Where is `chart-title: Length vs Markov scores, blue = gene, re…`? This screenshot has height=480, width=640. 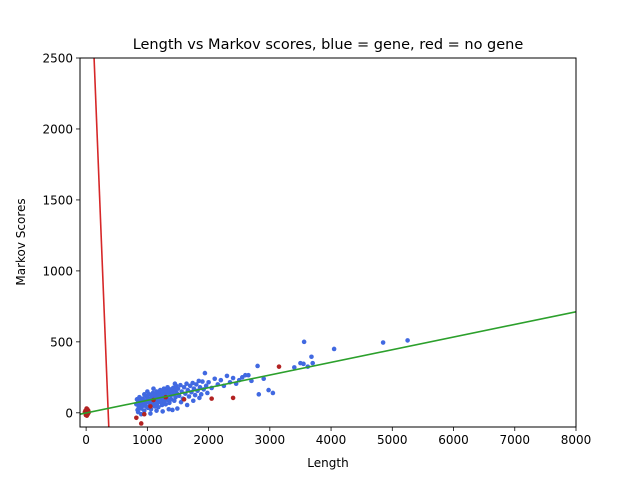
chart-title: Length vs Markov scores, blue = gene, re… is located at coordinates (328, 45).